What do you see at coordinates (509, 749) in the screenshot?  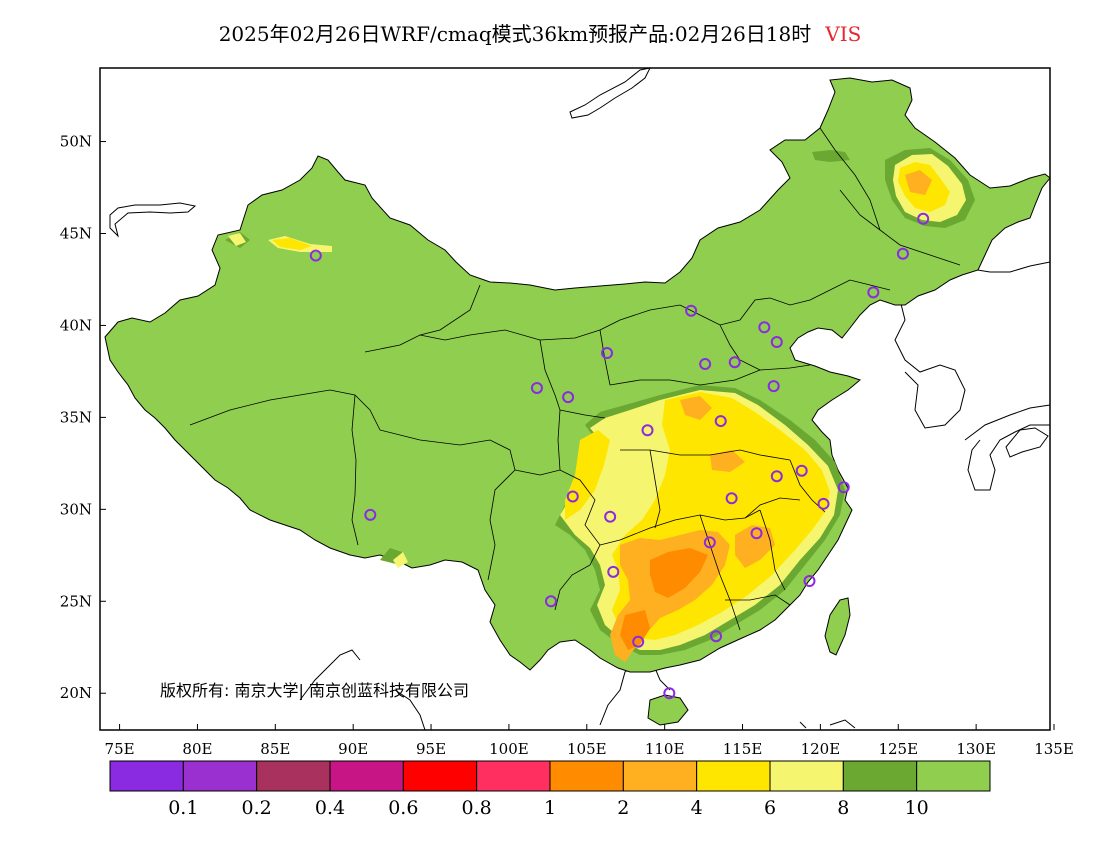 I see `lon-tick-label: 100E` at bounding box center [509, 749].